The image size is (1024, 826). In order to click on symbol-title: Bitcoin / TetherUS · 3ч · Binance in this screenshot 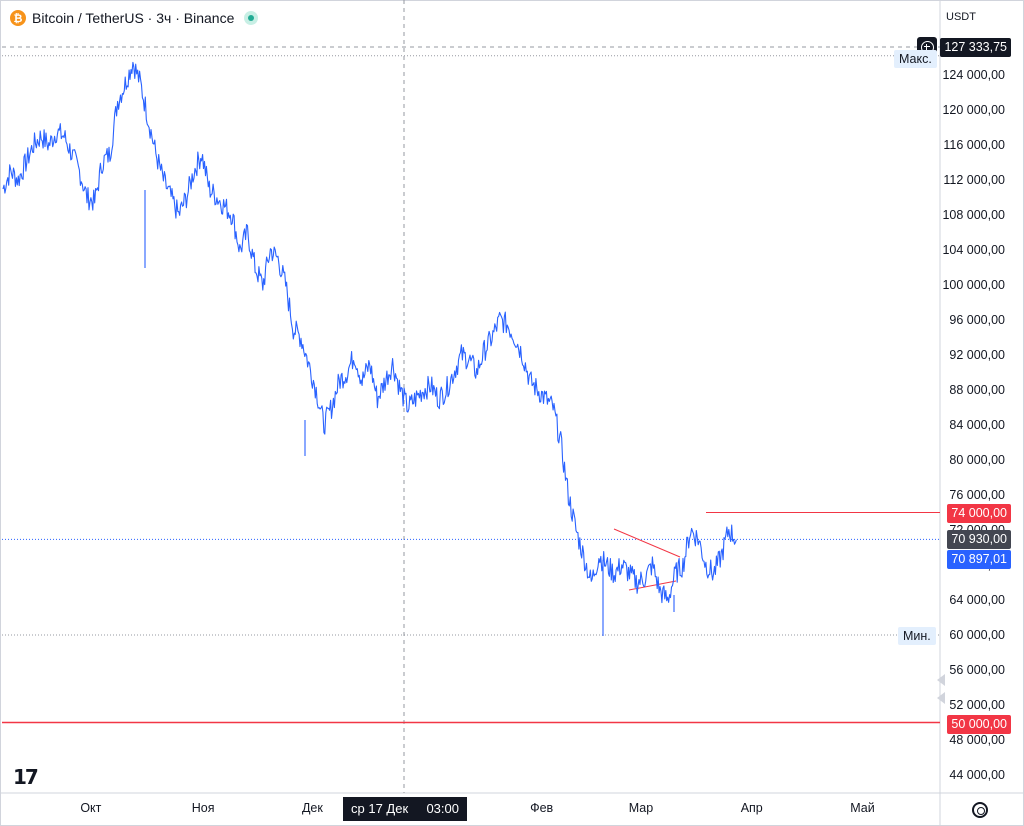, I will do `click(133, 18)`.